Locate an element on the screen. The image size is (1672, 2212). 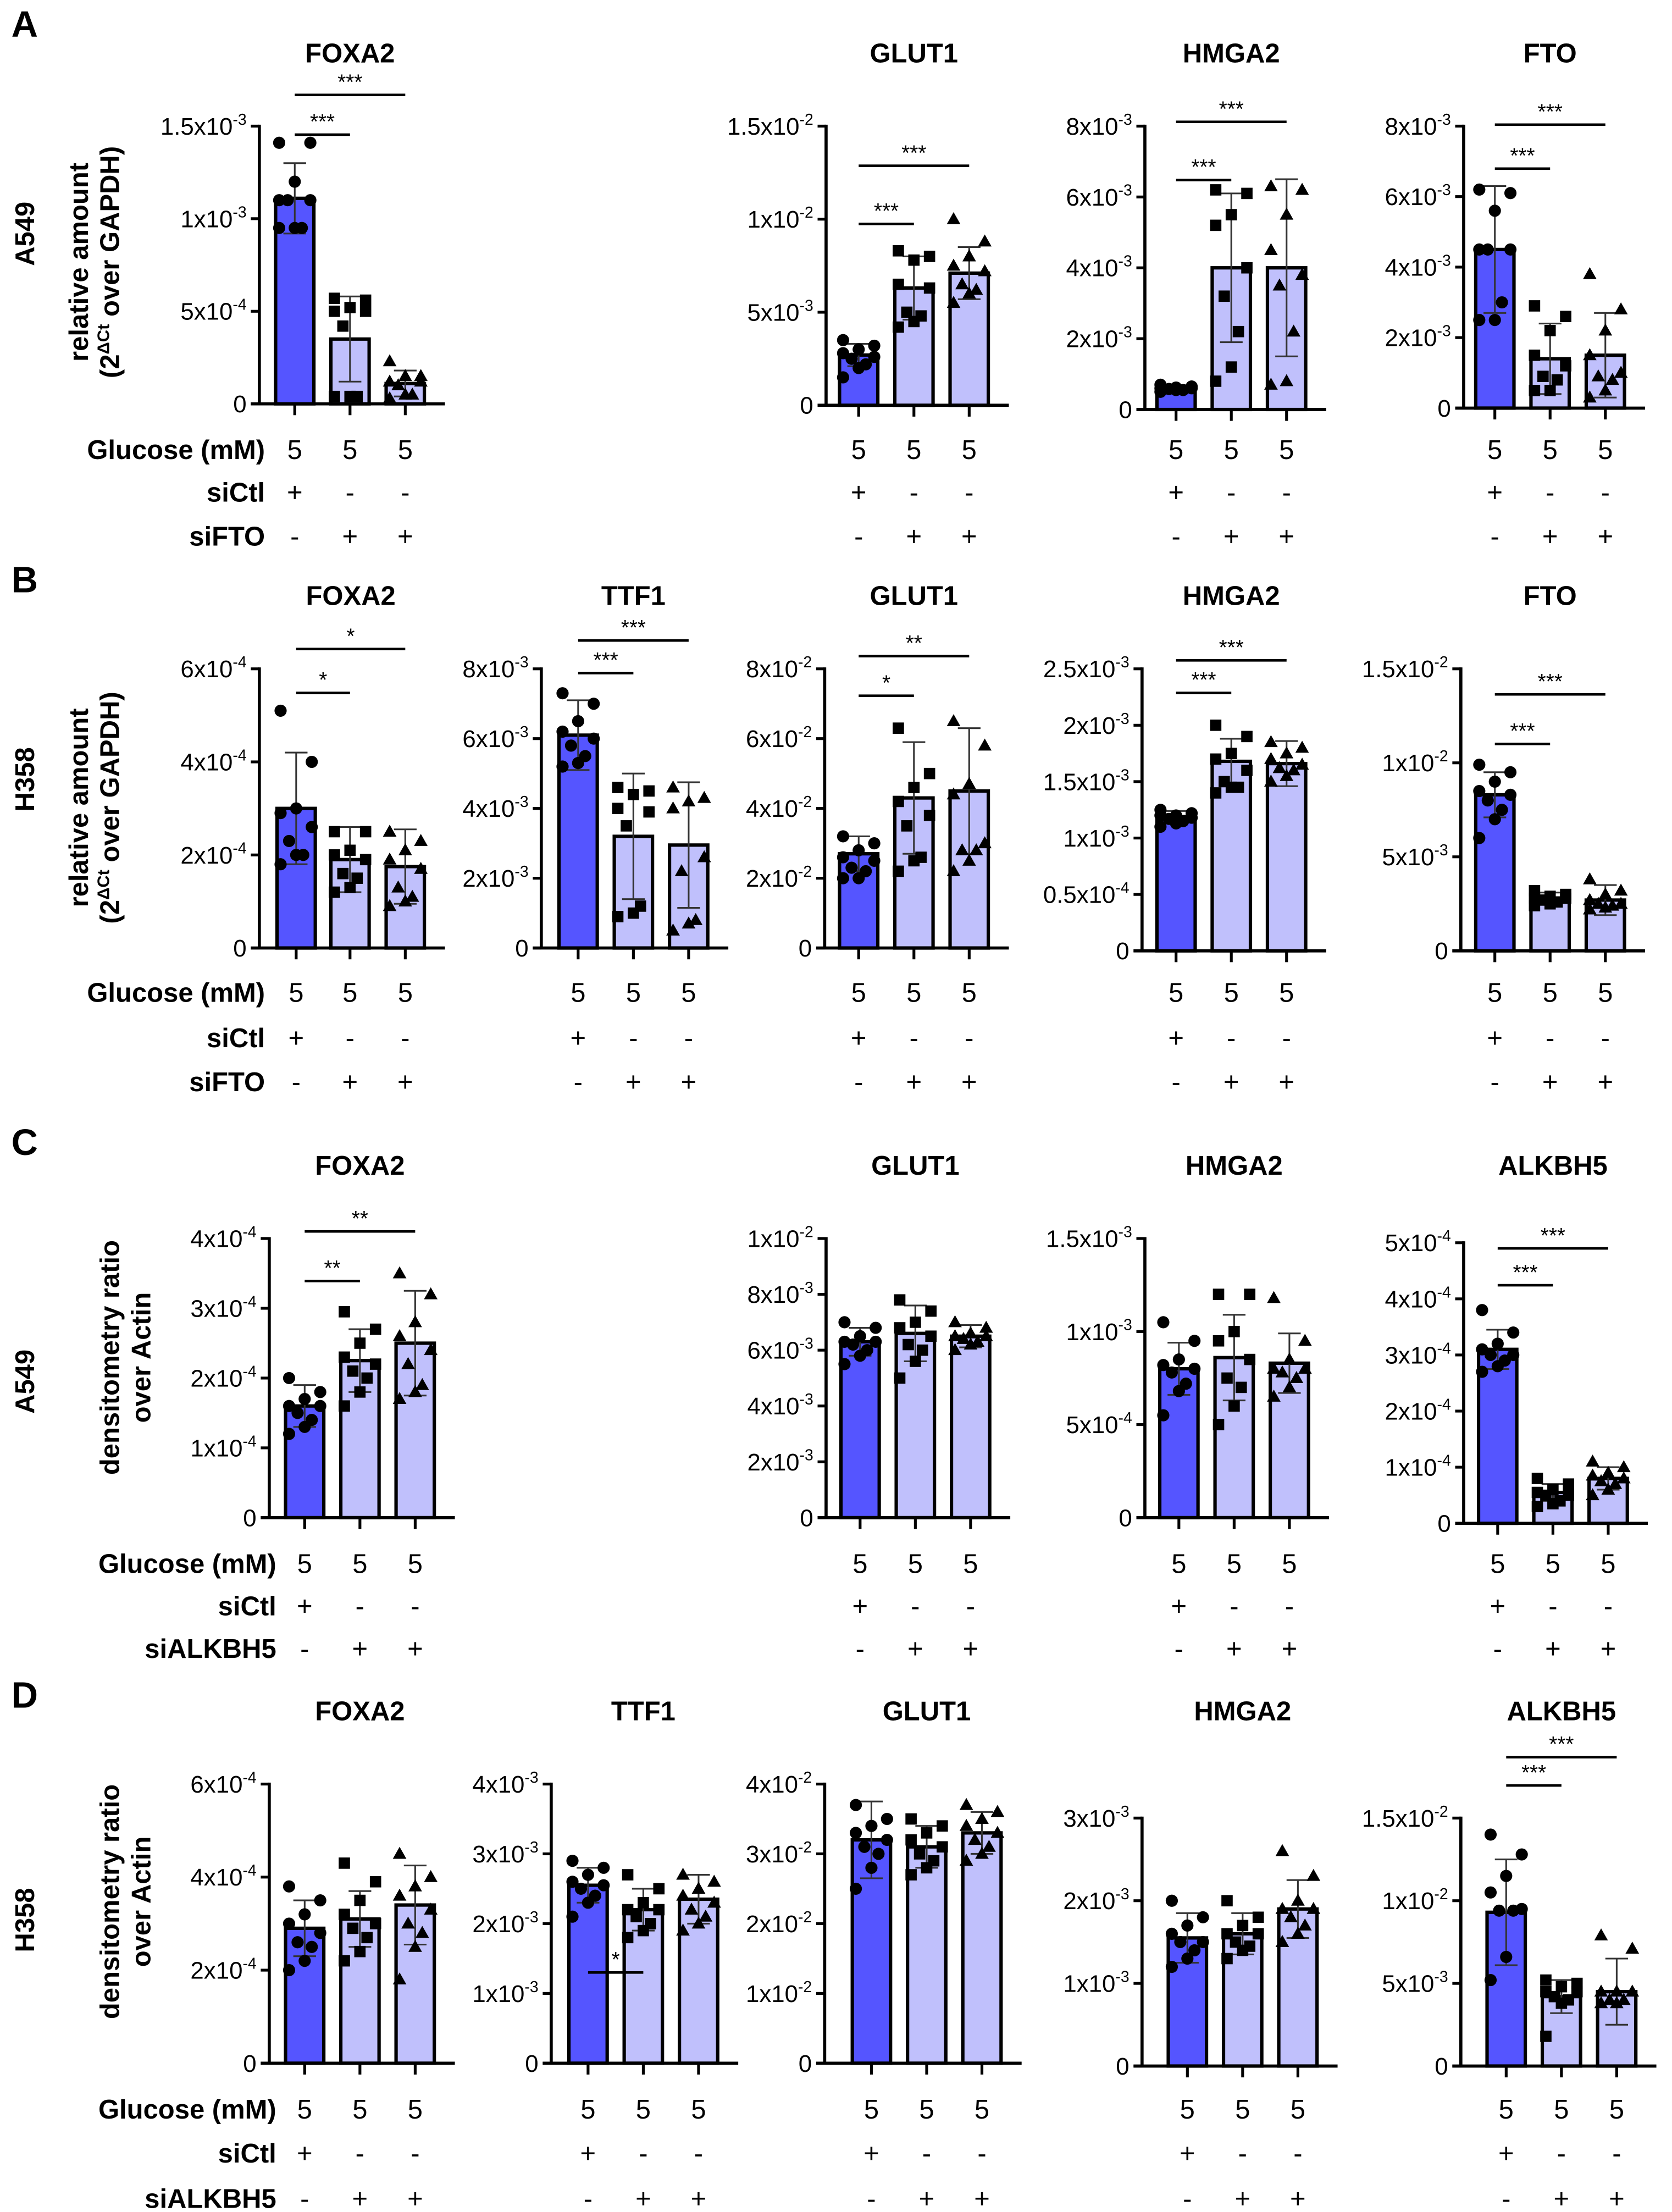
y-tick-label: 3x10⁻² is located at coordinates (779, 1853).